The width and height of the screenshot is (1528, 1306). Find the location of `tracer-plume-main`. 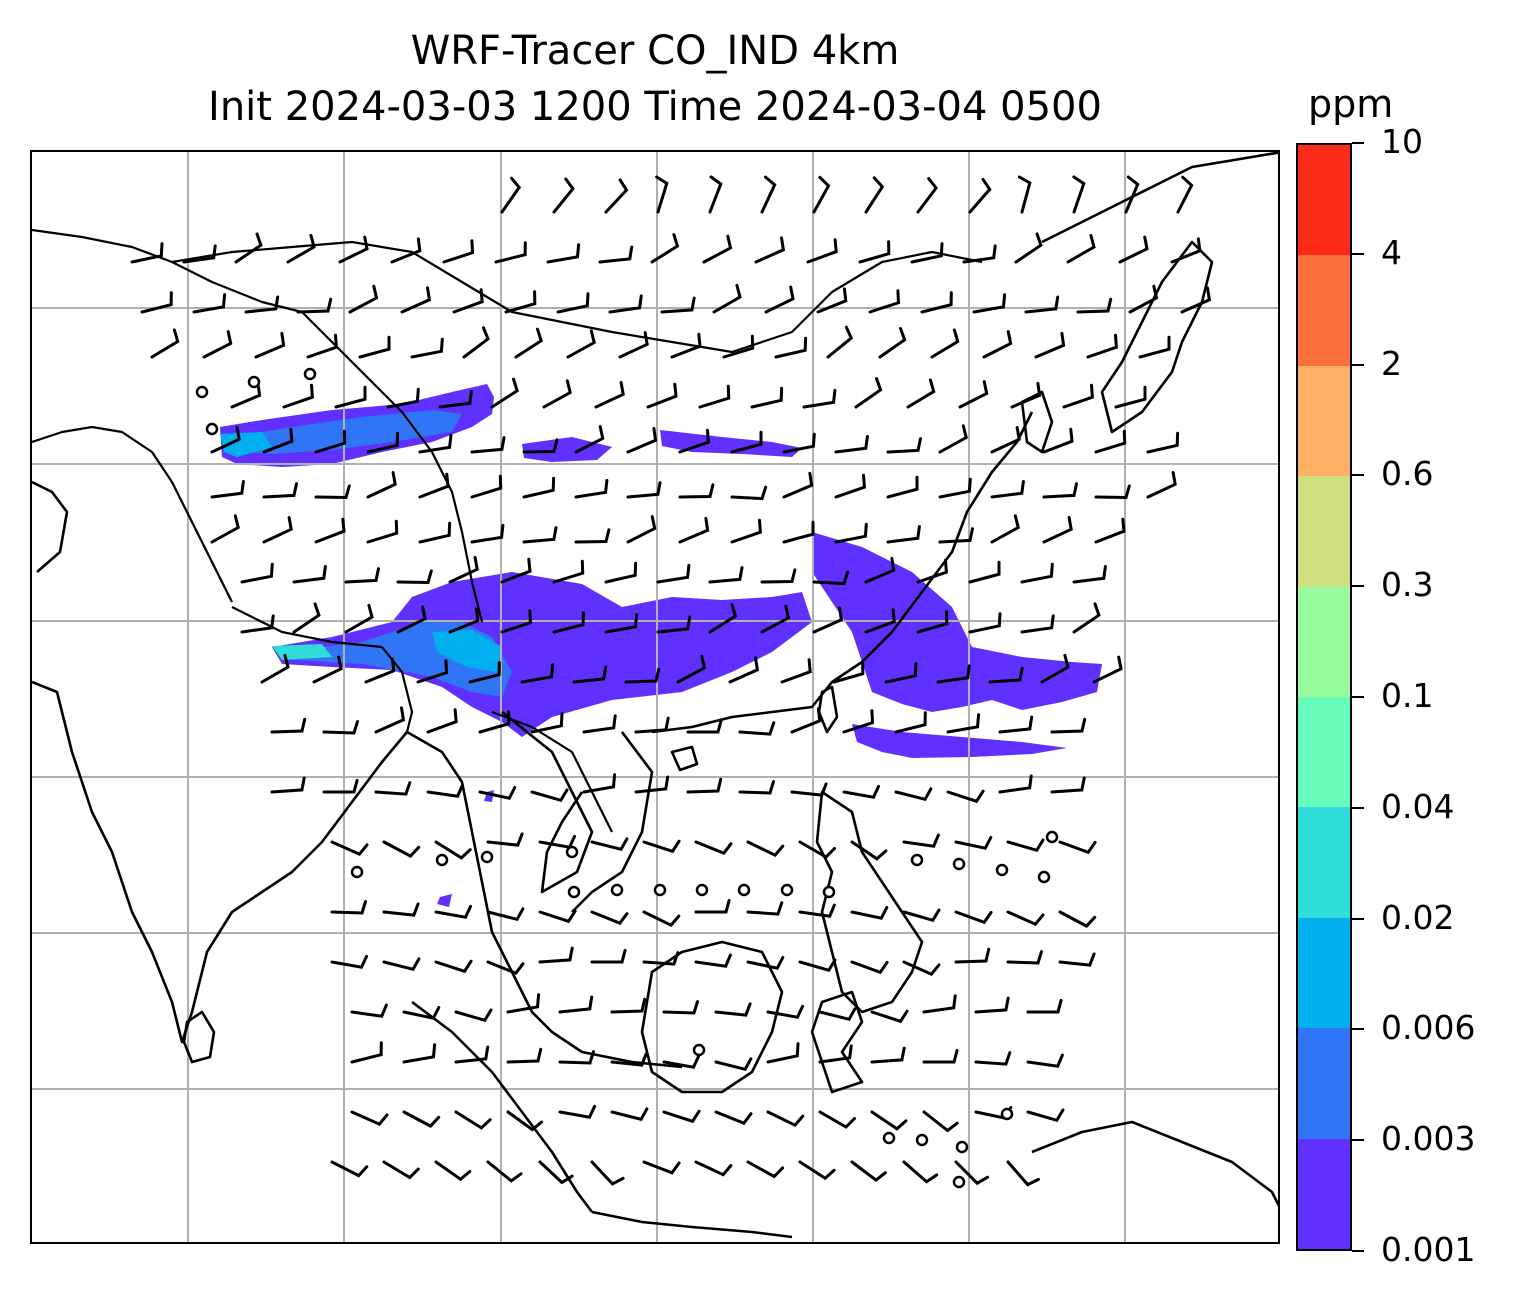

tracer-plume-main is located at coordinates (542, 654).